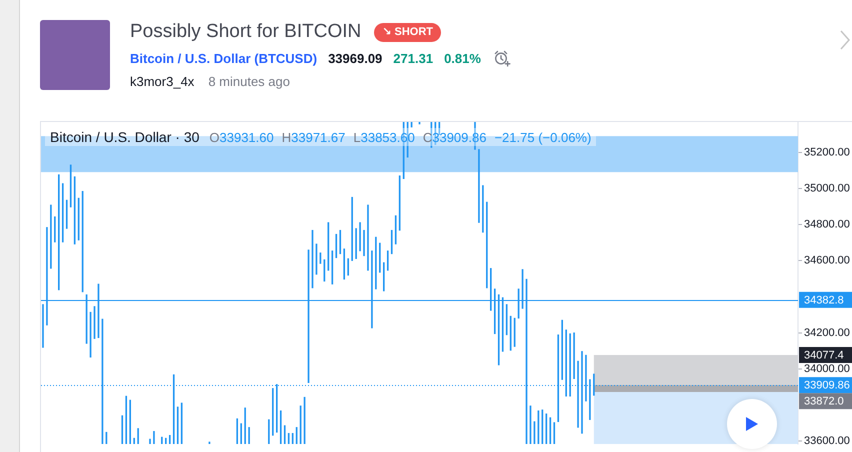 The image size is (852, 452). Describe the element at coordinates (462, 58) in the screenshot. I see `text: 0.81%` at that location.